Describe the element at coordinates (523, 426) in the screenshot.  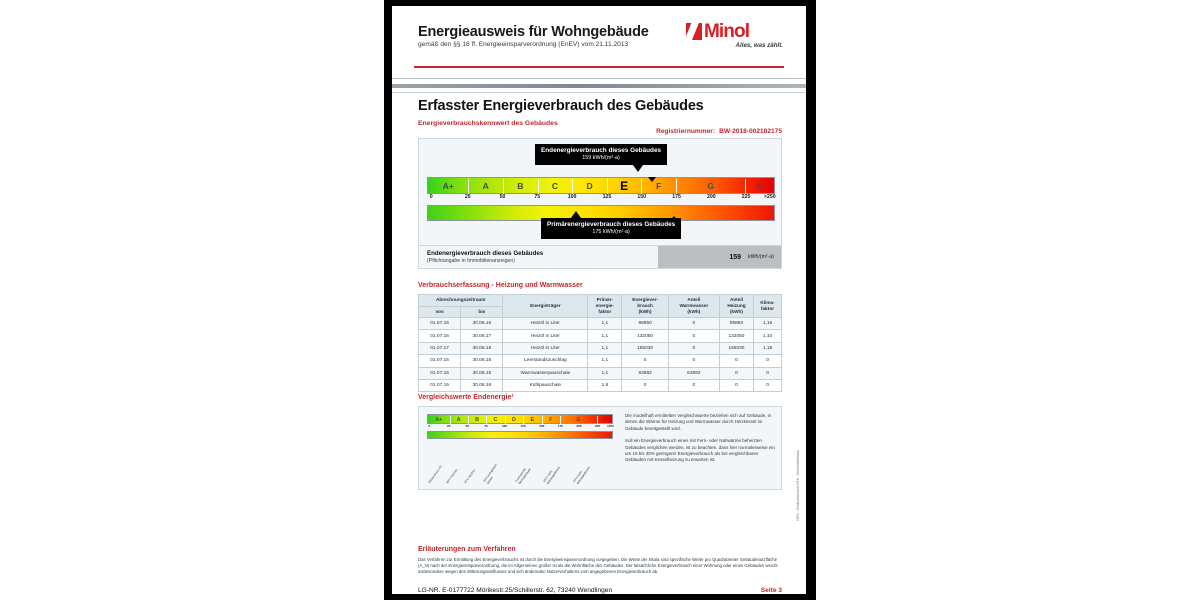
I see `cmp-tick-125: 125` at that location.